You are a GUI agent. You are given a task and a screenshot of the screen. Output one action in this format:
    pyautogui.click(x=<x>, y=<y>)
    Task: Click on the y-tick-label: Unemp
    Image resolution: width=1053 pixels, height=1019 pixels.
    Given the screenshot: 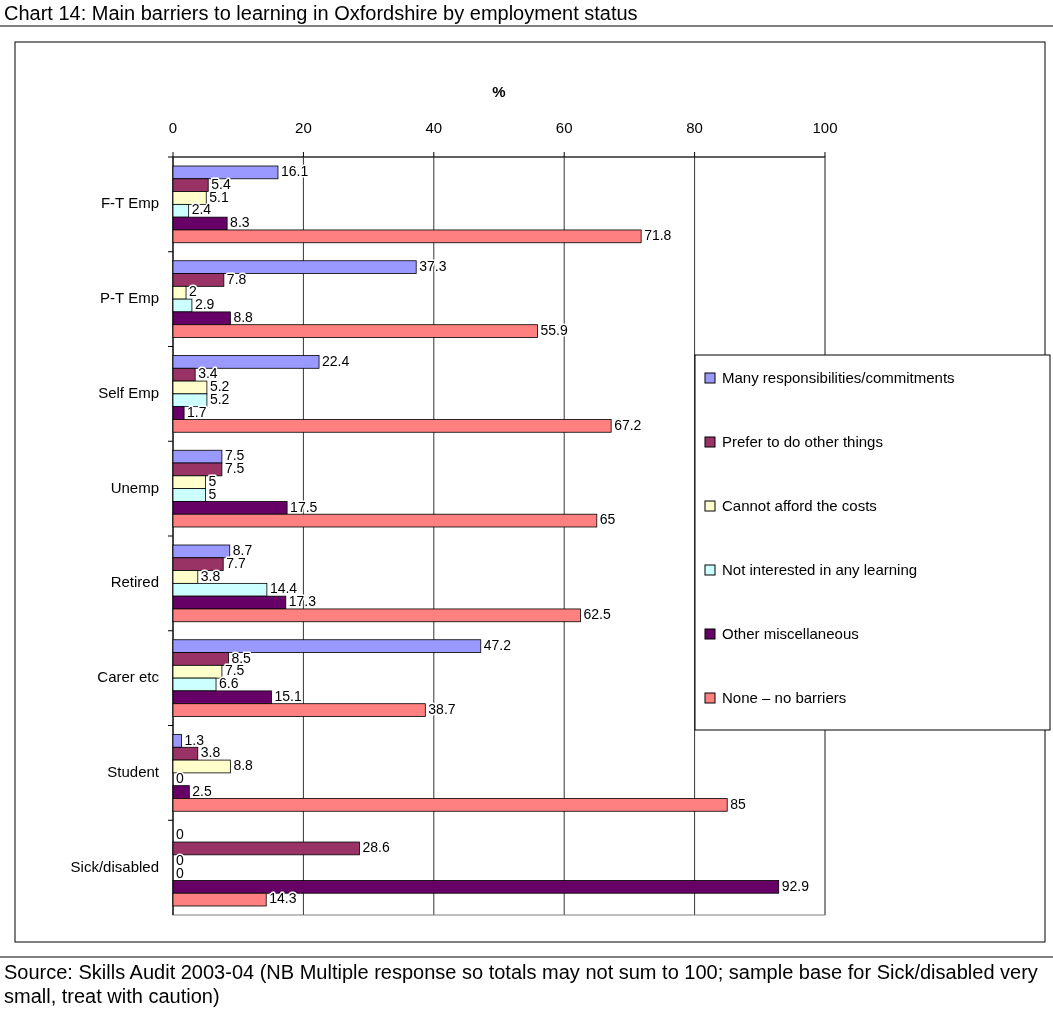 What is the action you would take?
    pyautogui.click(x=134, y=487)
    